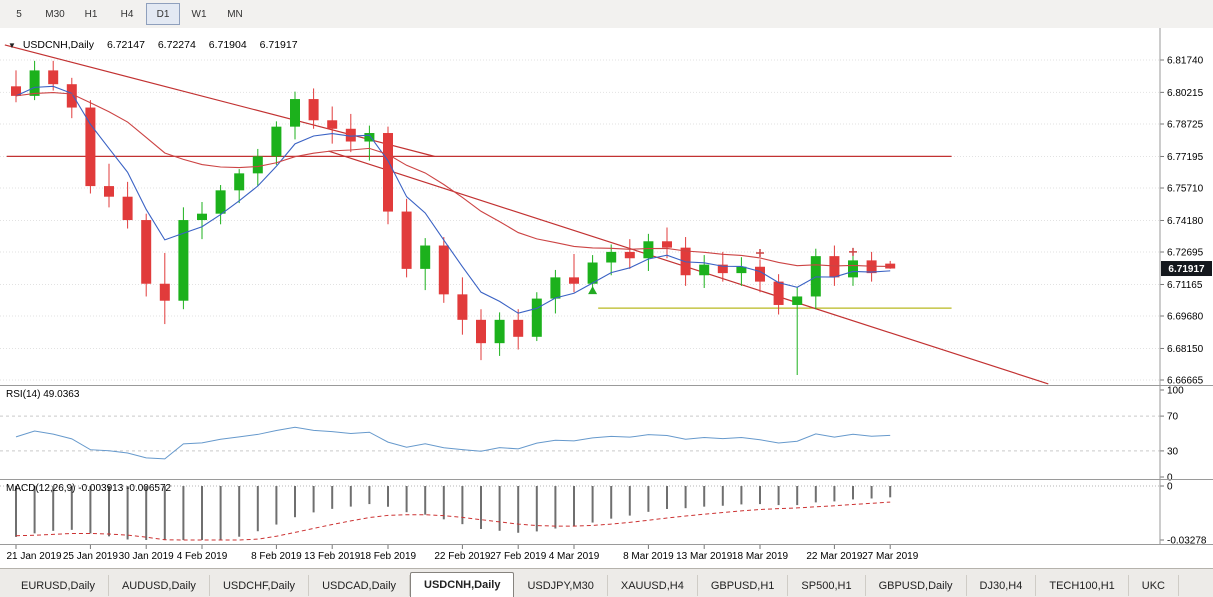 The image size is (1213, 597). What do you see at coordinates (561, 585) in the screenshot?
I see `chart-tab-USDJPY-M30: USDJPY,M30` at bounding box center [561, 585].